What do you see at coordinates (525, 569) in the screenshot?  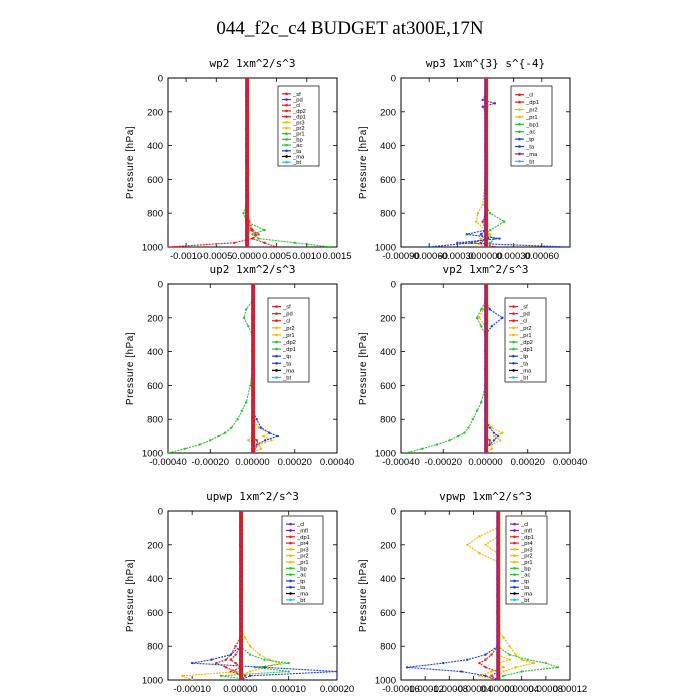 I see `legend-label: _bp` at bounding box center [525, 569].